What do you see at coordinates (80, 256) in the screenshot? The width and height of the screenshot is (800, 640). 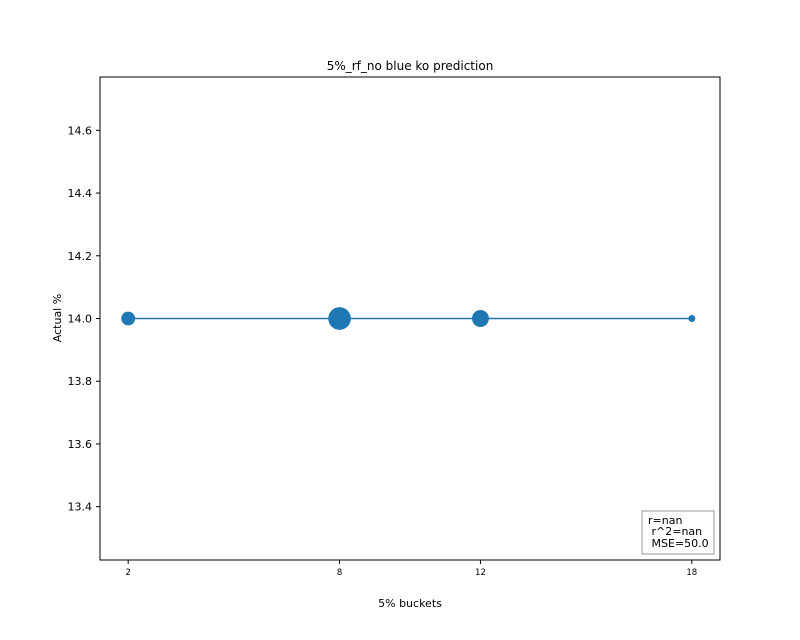 I see `y-tick-label: 14.2` at bounding box center [80, 256].